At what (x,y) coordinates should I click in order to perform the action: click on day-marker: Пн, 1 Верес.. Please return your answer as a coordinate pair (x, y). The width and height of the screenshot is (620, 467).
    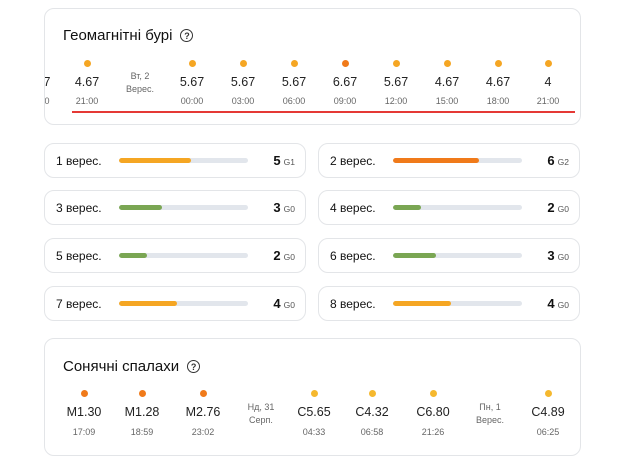
    Looking at the image, I should click on (490, 414).